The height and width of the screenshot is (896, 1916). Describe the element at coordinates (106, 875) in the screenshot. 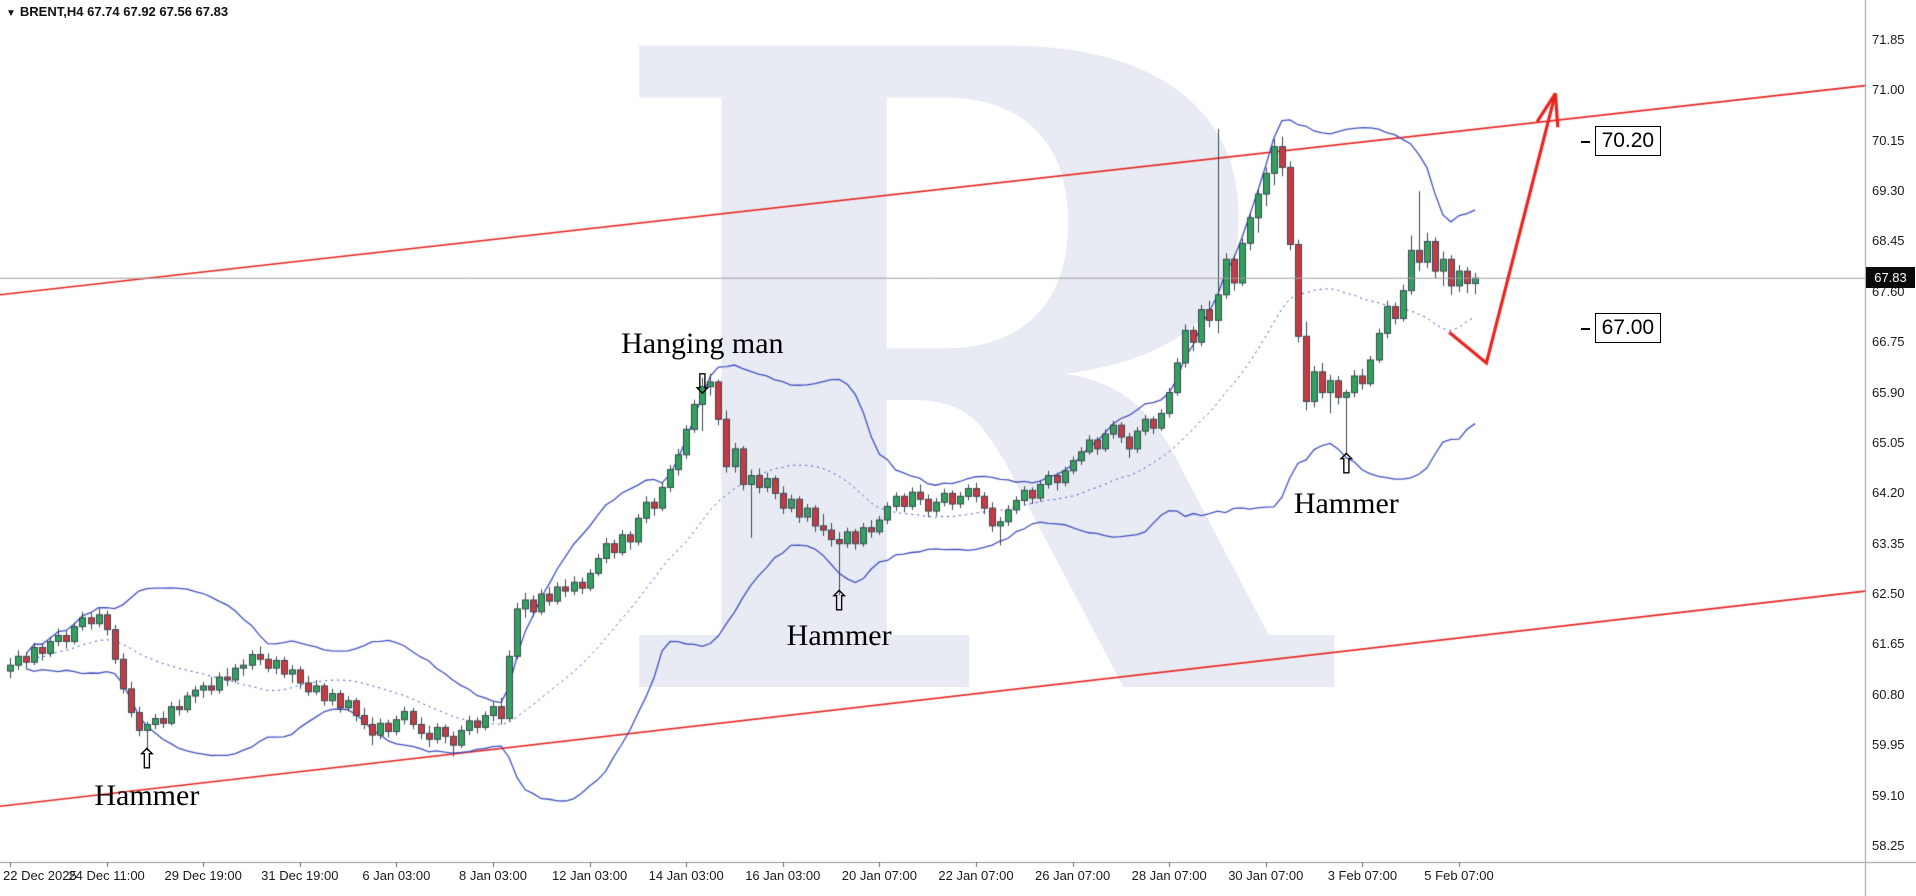

I see `x-axis-label: 24 Dec 11:00` at that location.